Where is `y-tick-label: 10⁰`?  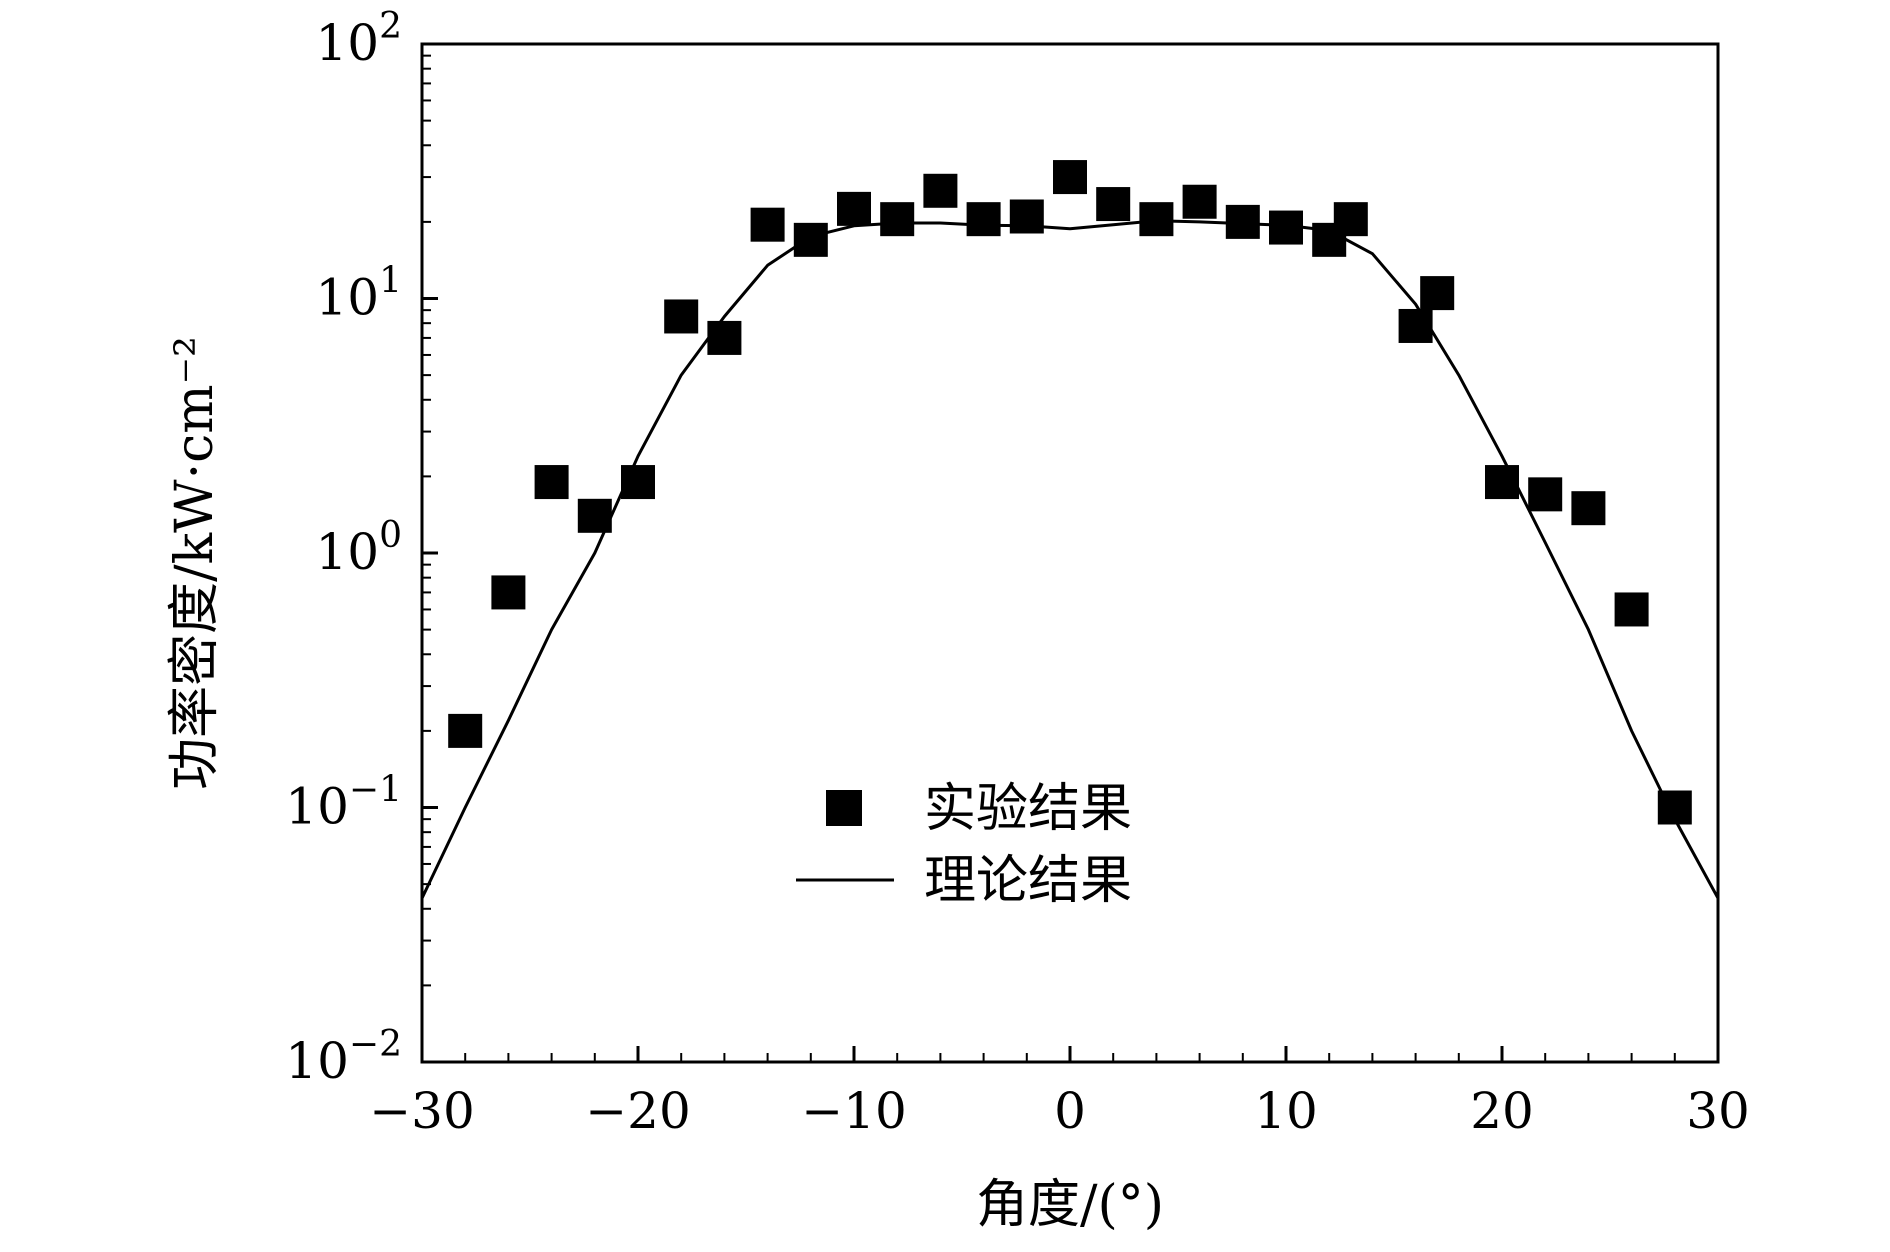
y-tick-label: 10⁰ is located at coordinates (358, 548).